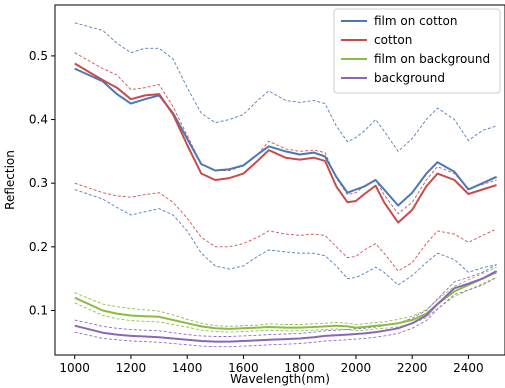 The image size is (505, 388). Describe the element at coordinates (38, 183) in the screenshot. I see `y-tick-label: 0.3` at that location.